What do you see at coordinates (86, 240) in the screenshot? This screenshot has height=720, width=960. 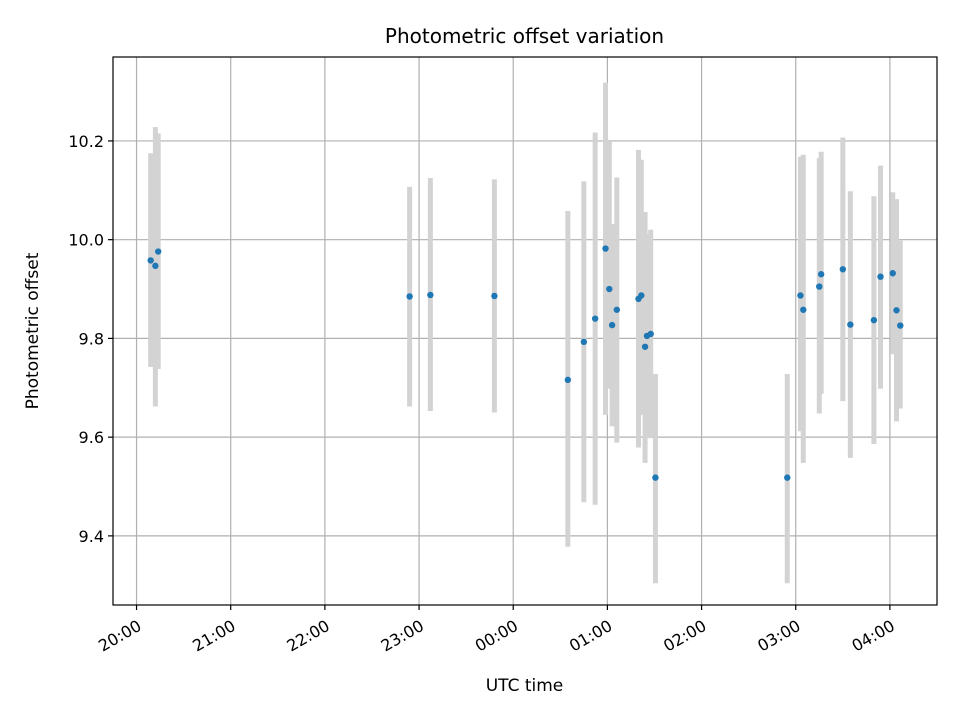 I see `y-tick-label: 10.0` at bounding box center [86, 240].